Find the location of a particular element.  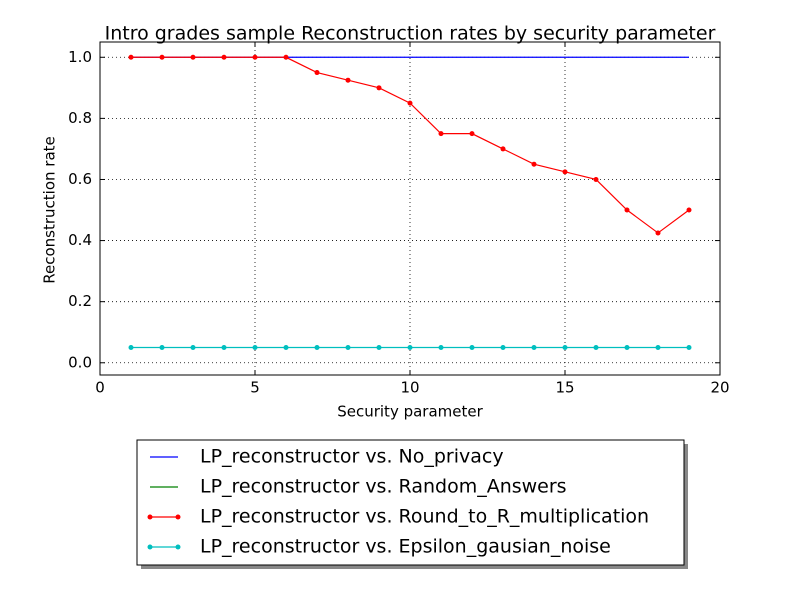

x-tick-label: 10 is located at coordinates (409, 388).